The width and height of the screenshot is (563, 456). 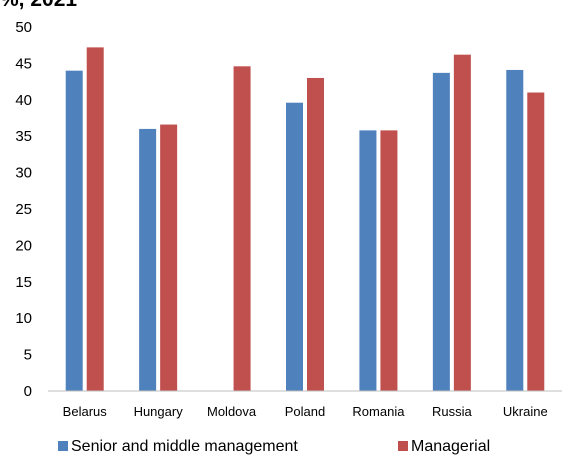 I want to click on y-tick-label: 15, so click(x=23, y=282).